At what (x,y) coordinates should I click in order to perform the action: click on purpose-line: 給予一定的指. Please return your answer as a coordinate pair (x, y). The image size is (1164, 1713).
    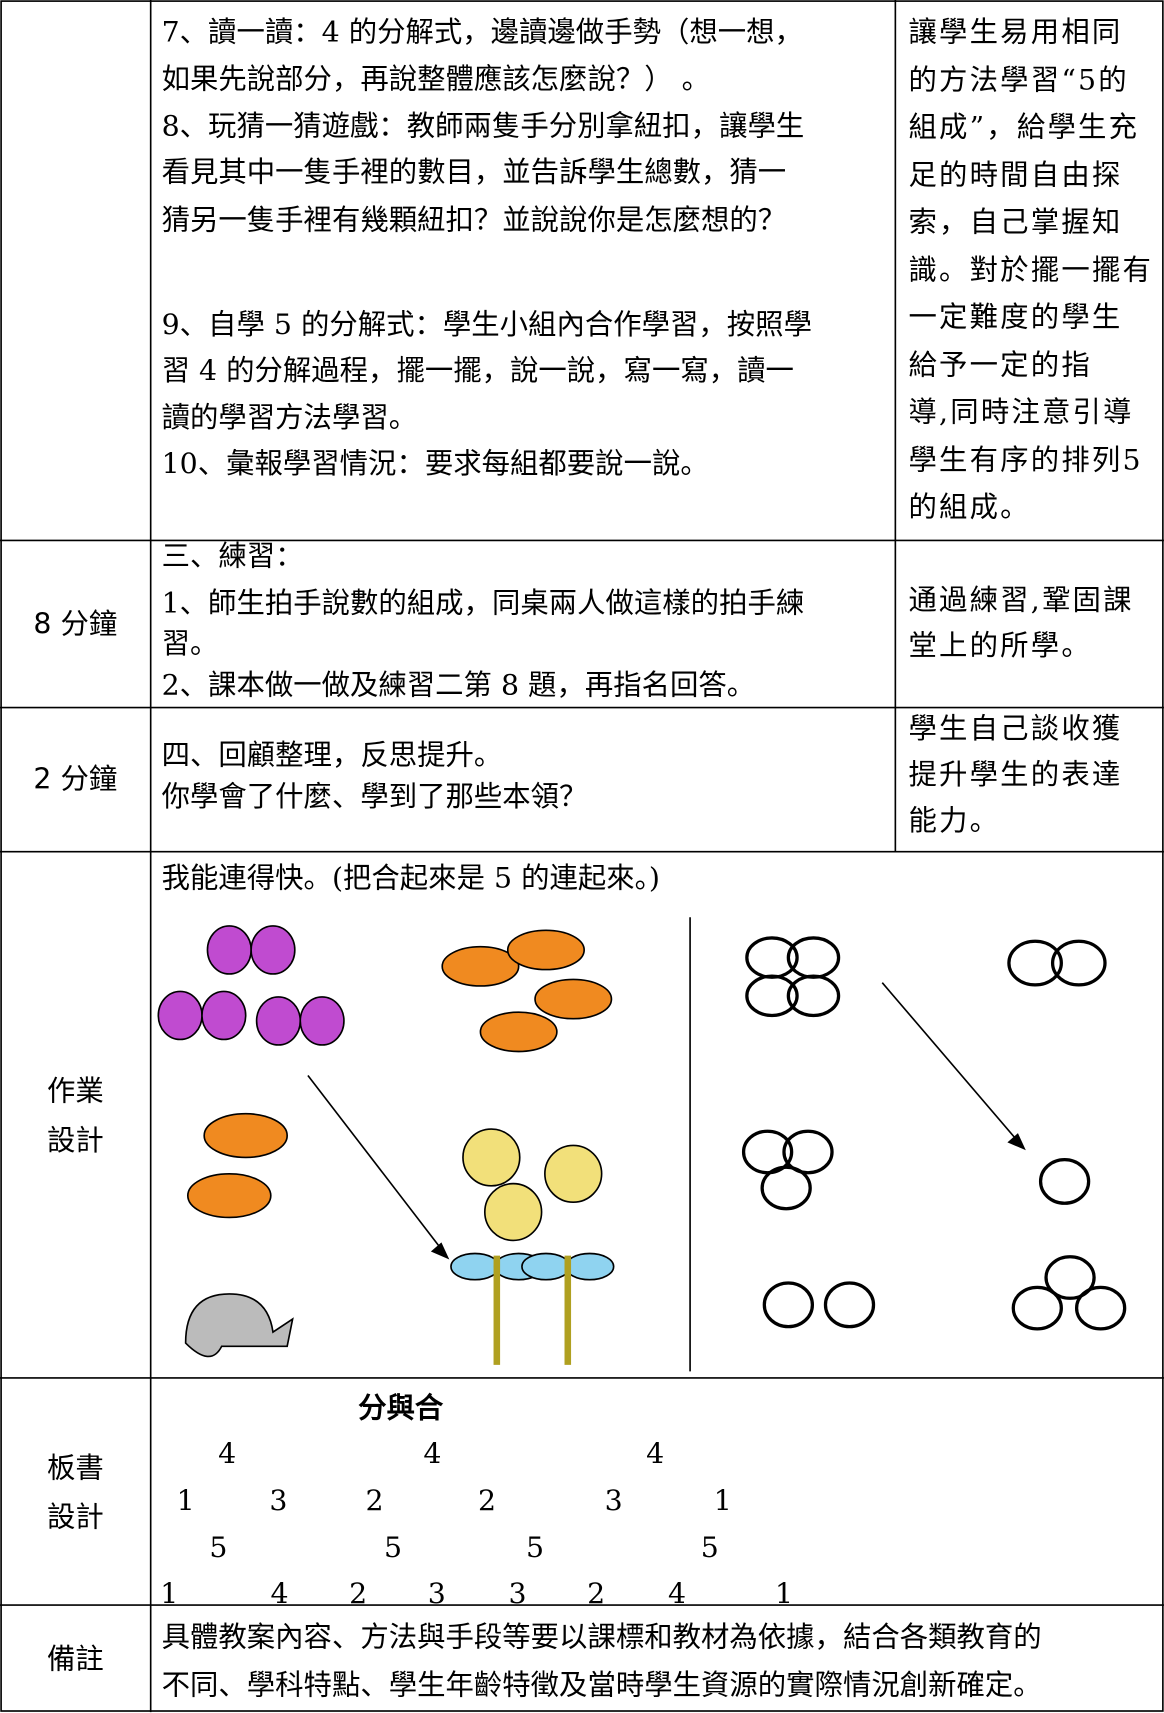
    Looking at the image, I should click on (1000, 365).